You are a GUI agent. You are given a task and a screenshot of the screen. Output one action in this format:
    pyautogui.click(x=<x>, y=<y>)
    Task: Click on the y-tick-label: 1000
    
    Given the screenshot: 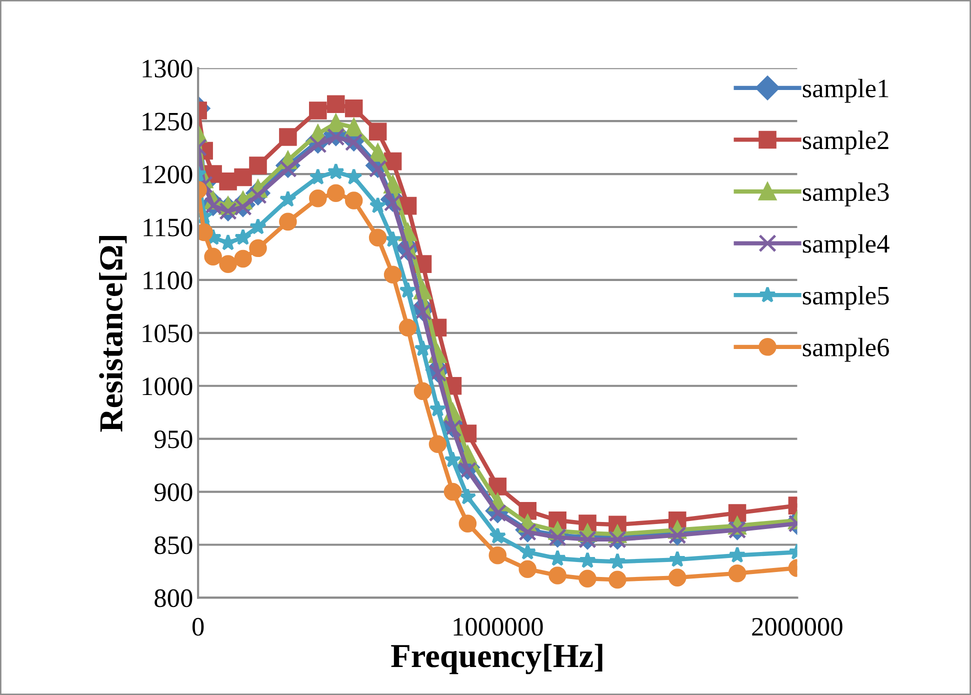 What is the action you would take?
    pyautogui.click(x=167, y=386)
    